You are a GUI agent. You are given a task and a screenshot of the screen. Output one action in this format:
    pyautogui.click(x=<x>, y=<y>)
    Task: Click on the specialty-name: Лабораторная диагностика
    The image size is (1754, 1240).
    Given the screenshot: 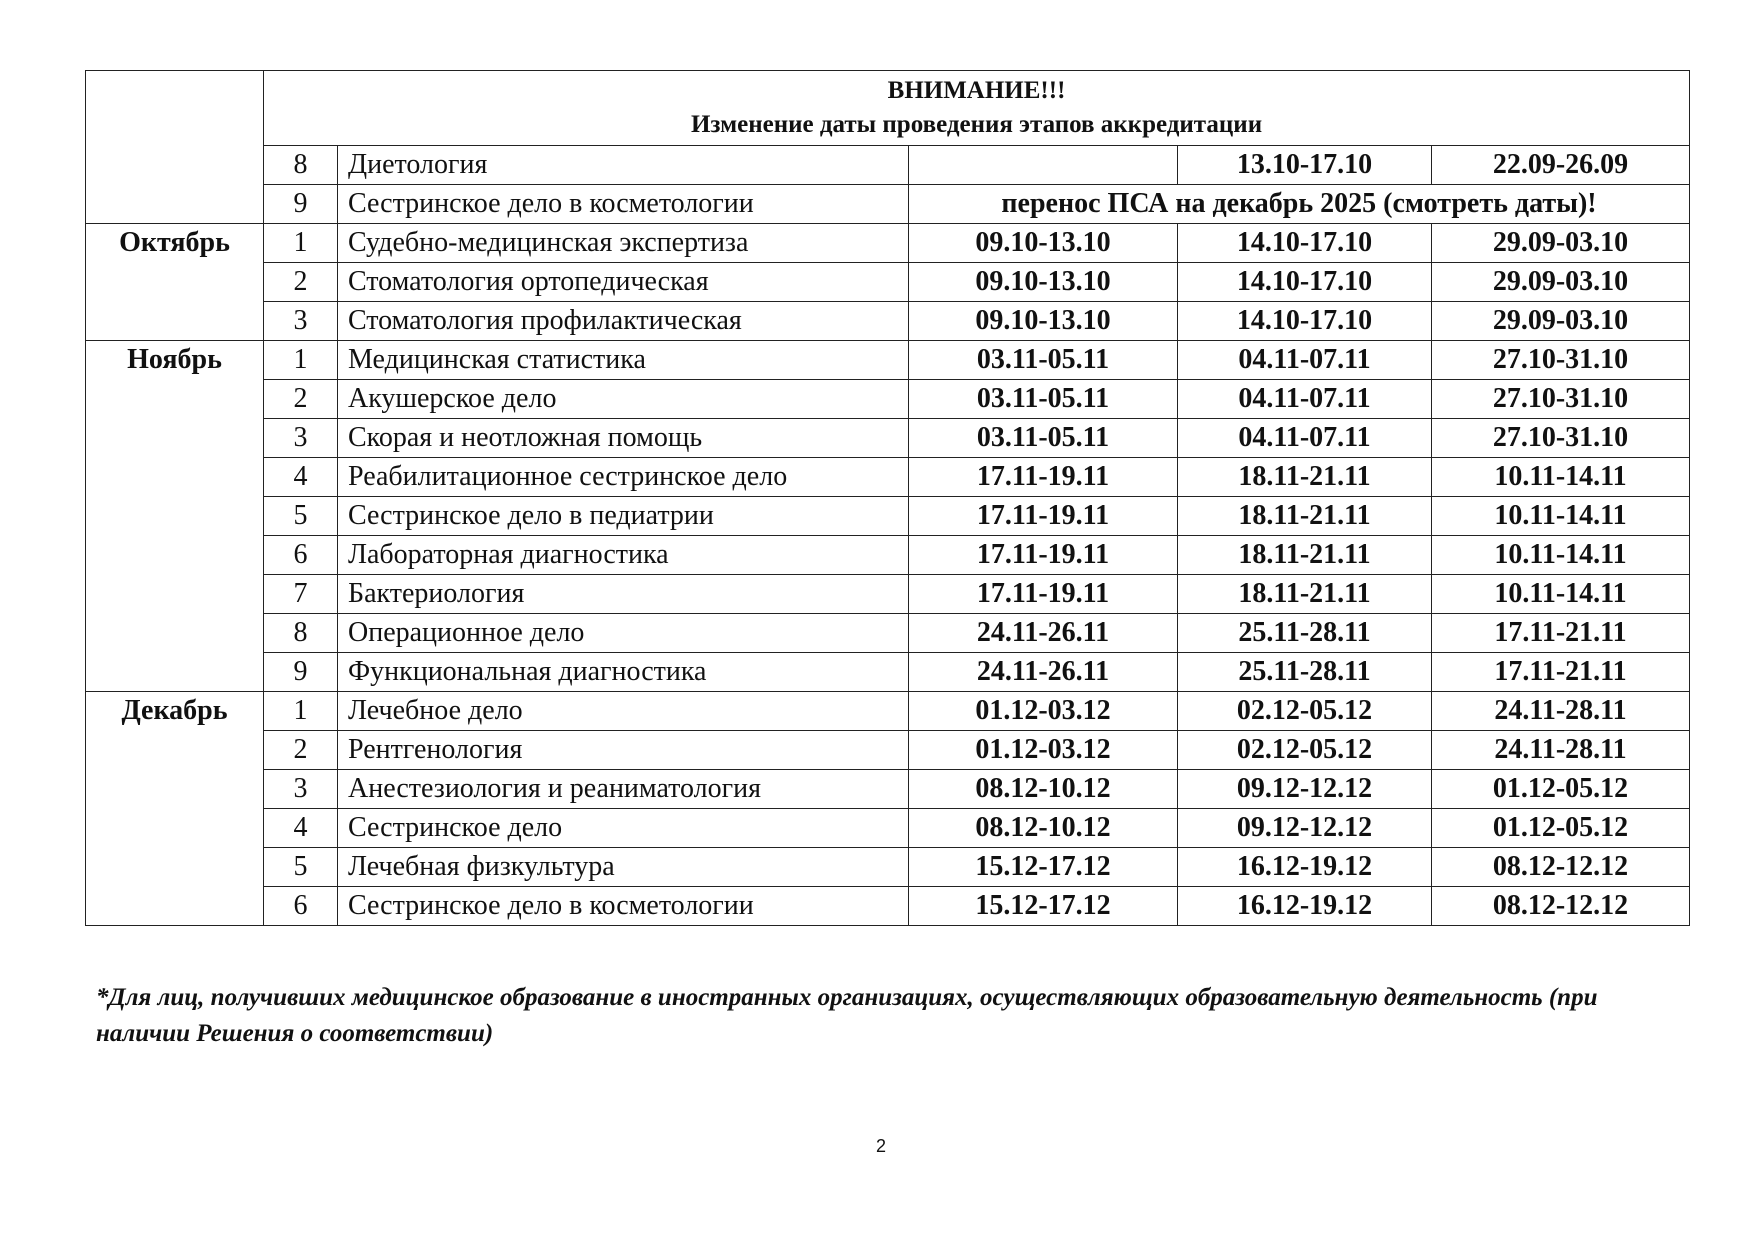 What is the action you would take?
    pyautogui.click(x=623, y=555)
    